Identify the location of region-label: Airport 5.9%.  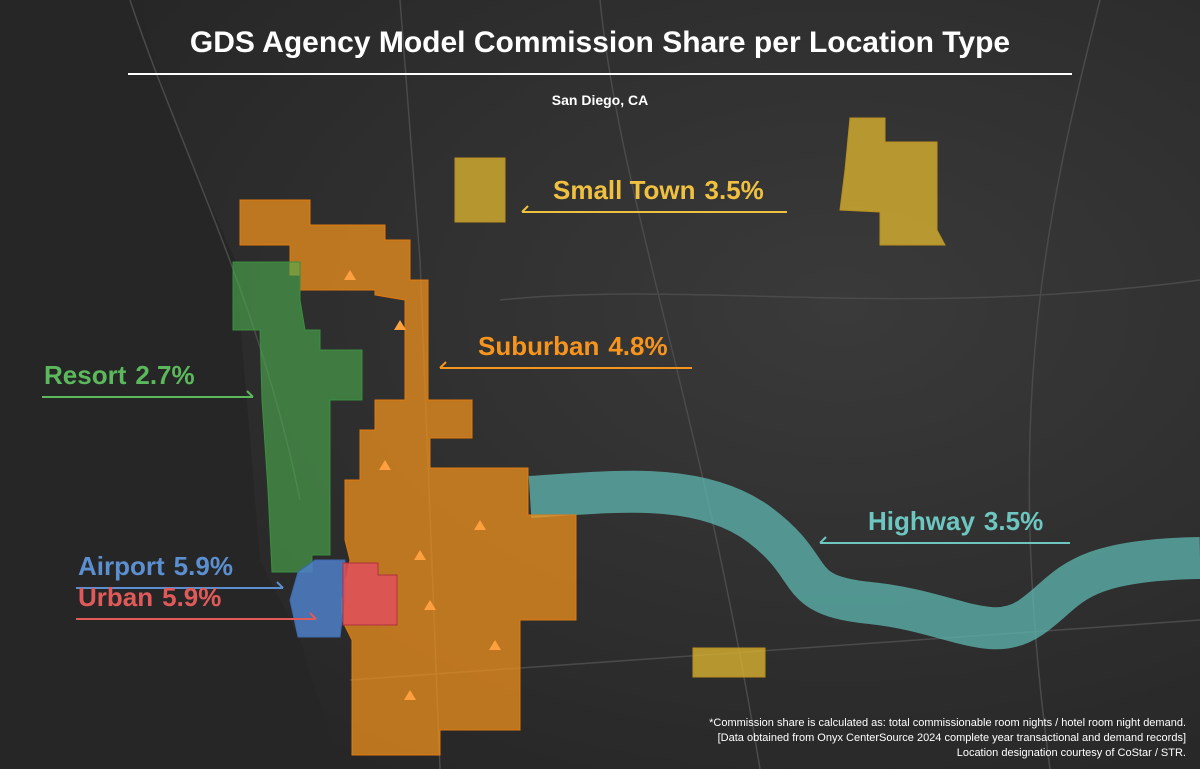
(155, 566).